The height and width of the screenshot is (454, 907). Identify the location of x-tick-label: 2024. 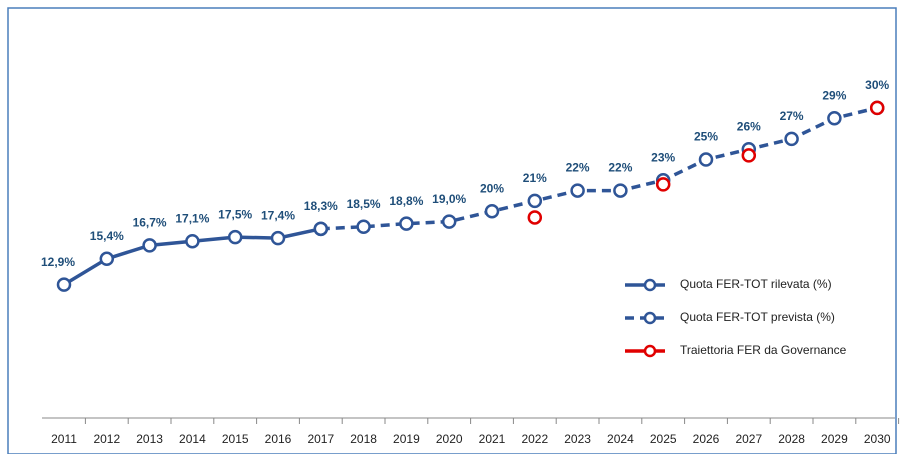
(620, 439).